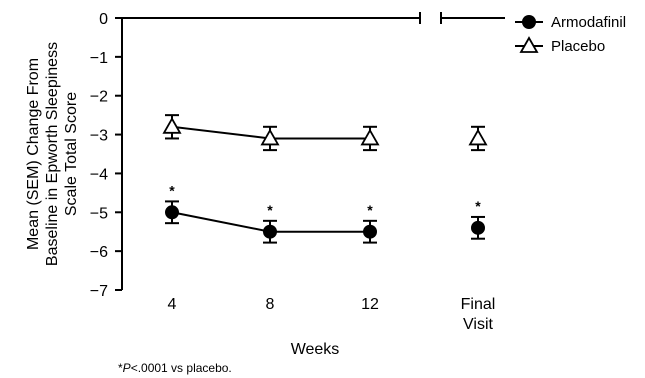  Describe the element at coordinates (106, 155) in the screenshot. I see `y-axis-ticks: 0 −1 −2 −3 −4 −5 −6 −7` at that location.